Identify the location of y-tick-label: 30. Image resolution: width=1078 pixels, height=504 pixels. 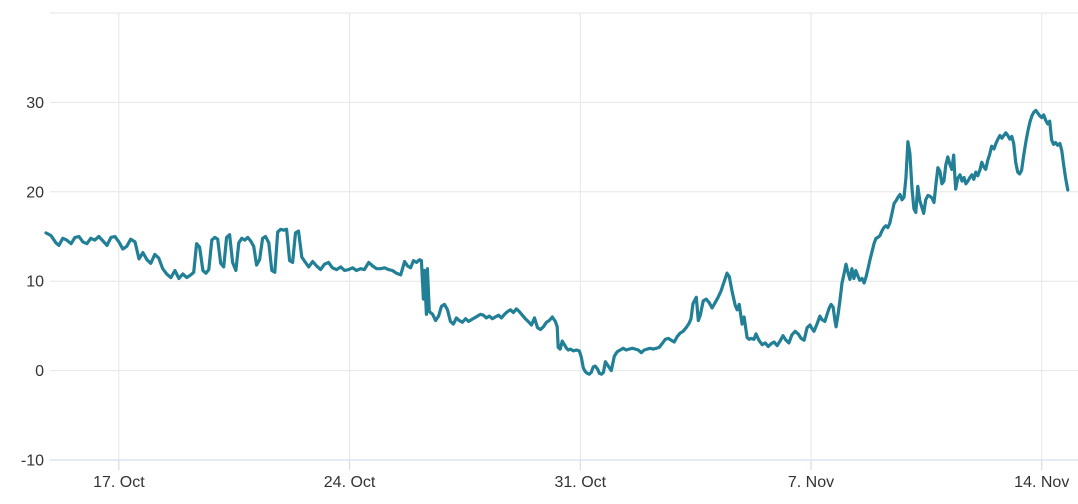
(35, 103).